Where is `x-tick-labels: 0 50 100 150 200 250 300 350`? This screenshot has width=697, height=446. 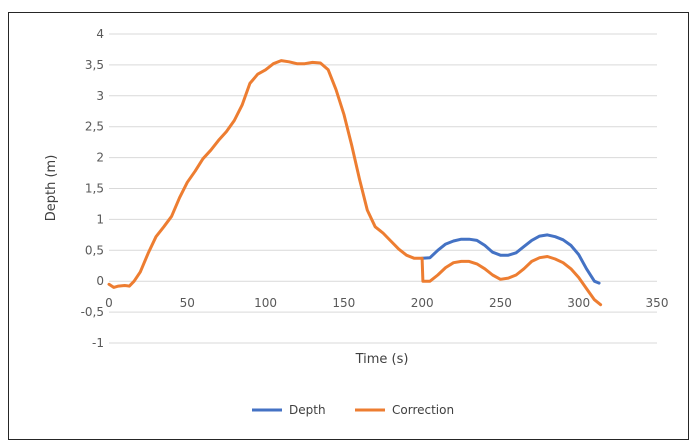
x-tick-labels: 0 50 100 150 200 250 300 350 is located at coordinates (386, 303).